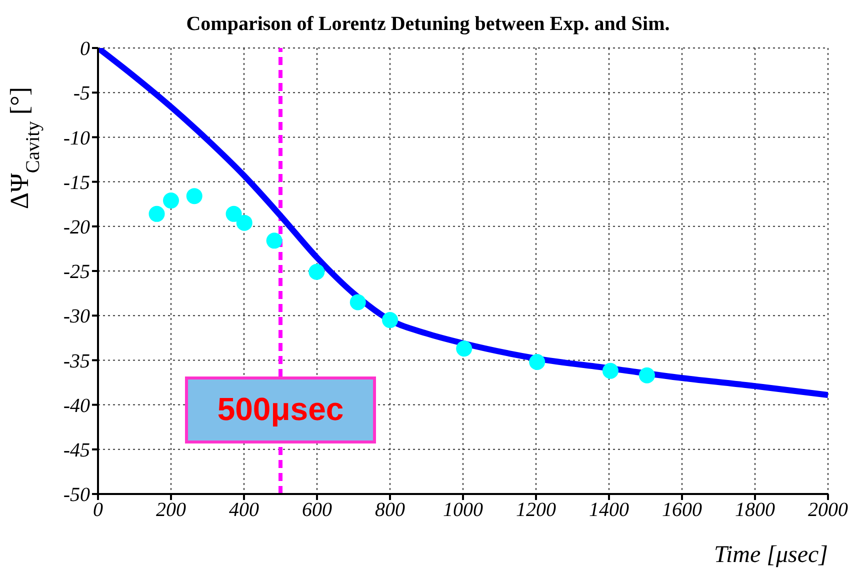 The width and height of the screenshot is (856, 582). Describe the element at coordinates (317, 510) in the screenshot. I see `x-tick-label: 600` at that location.